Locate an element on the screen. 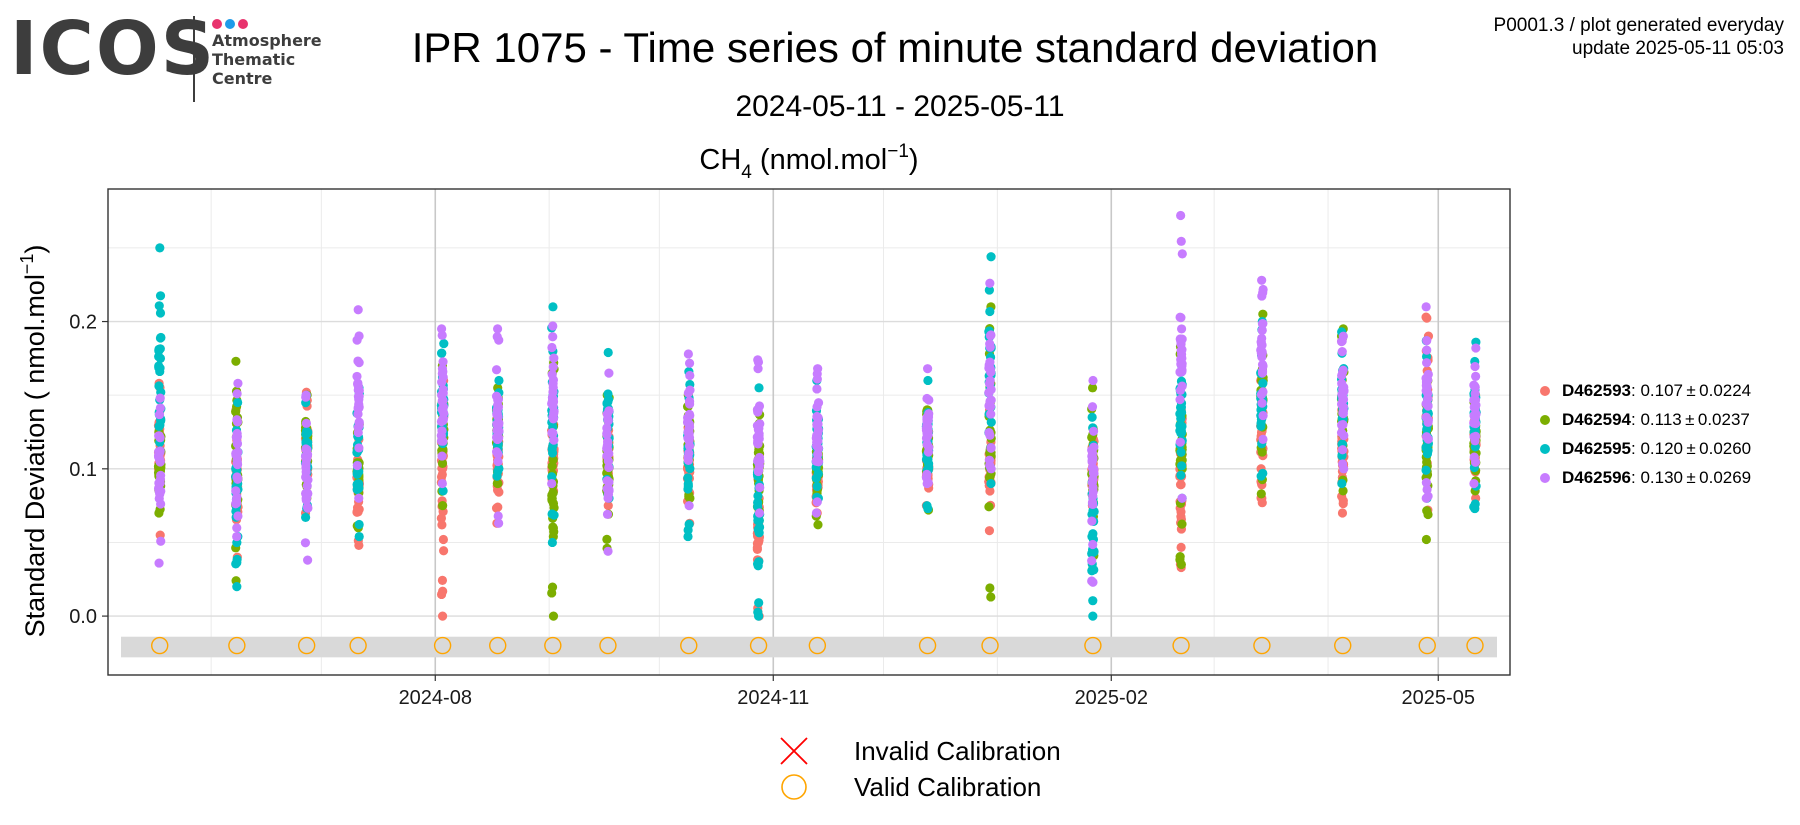 The height and width of the screenshot is (825, 1800). chart-title: CH4 (nmol.mol−1) is located at coordinates (808, 162).